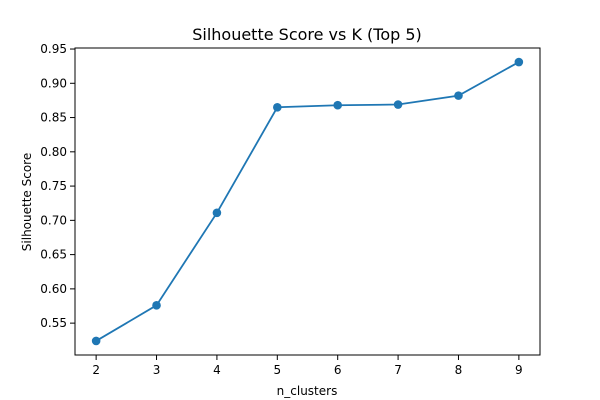 The width and height of the screenshot is (600, 400). What do you see at coordinates (53, 83) in the screenshot?
I see `y-tick-label: 0.90` at bounding box center [53, 83].